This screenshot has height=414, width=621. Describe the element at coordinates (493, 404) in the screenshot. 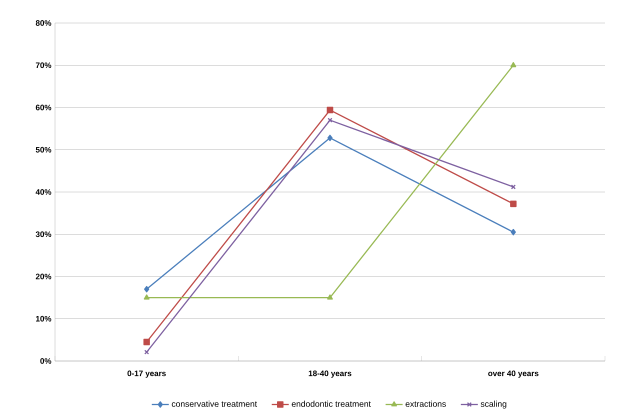

I see `legend-label: scaling` at that location.